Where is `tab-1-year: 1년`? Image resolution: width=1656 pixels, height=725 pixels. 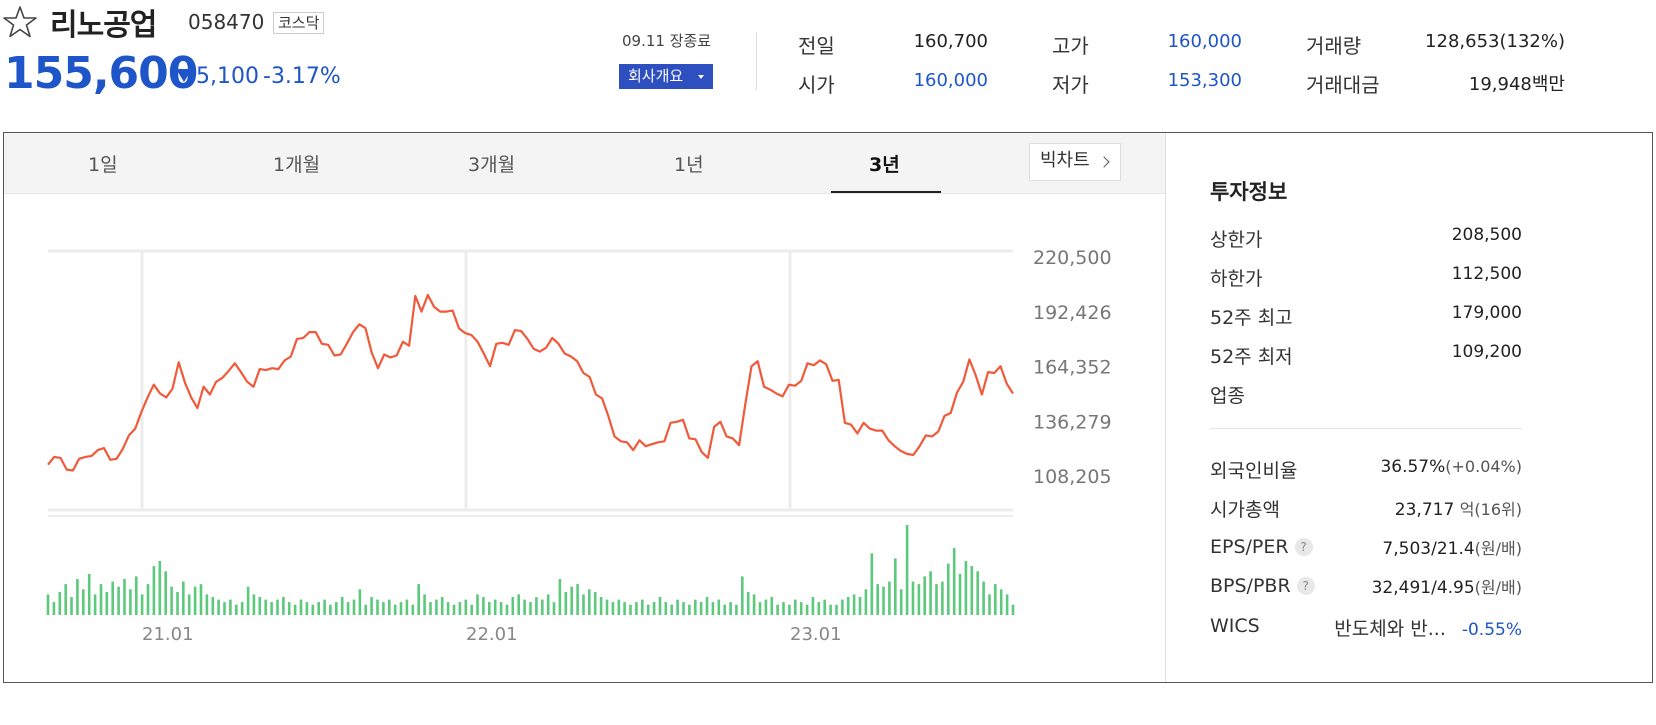
tab-1-year: 1년 is located at coordinates (689, 165).